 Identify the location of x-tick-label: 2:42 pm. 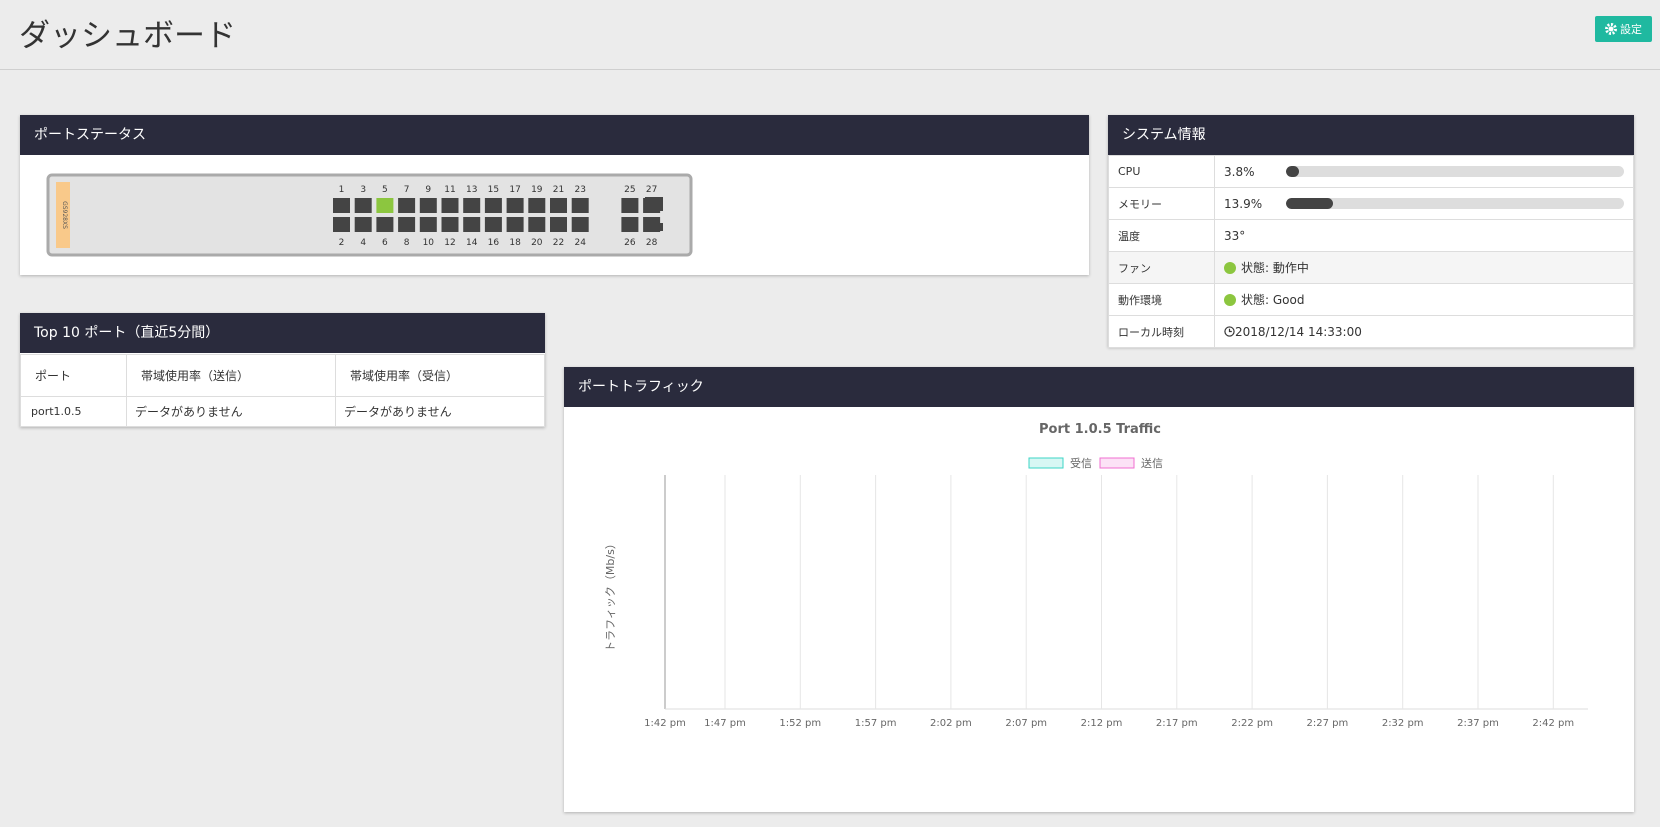
(1553, 723).